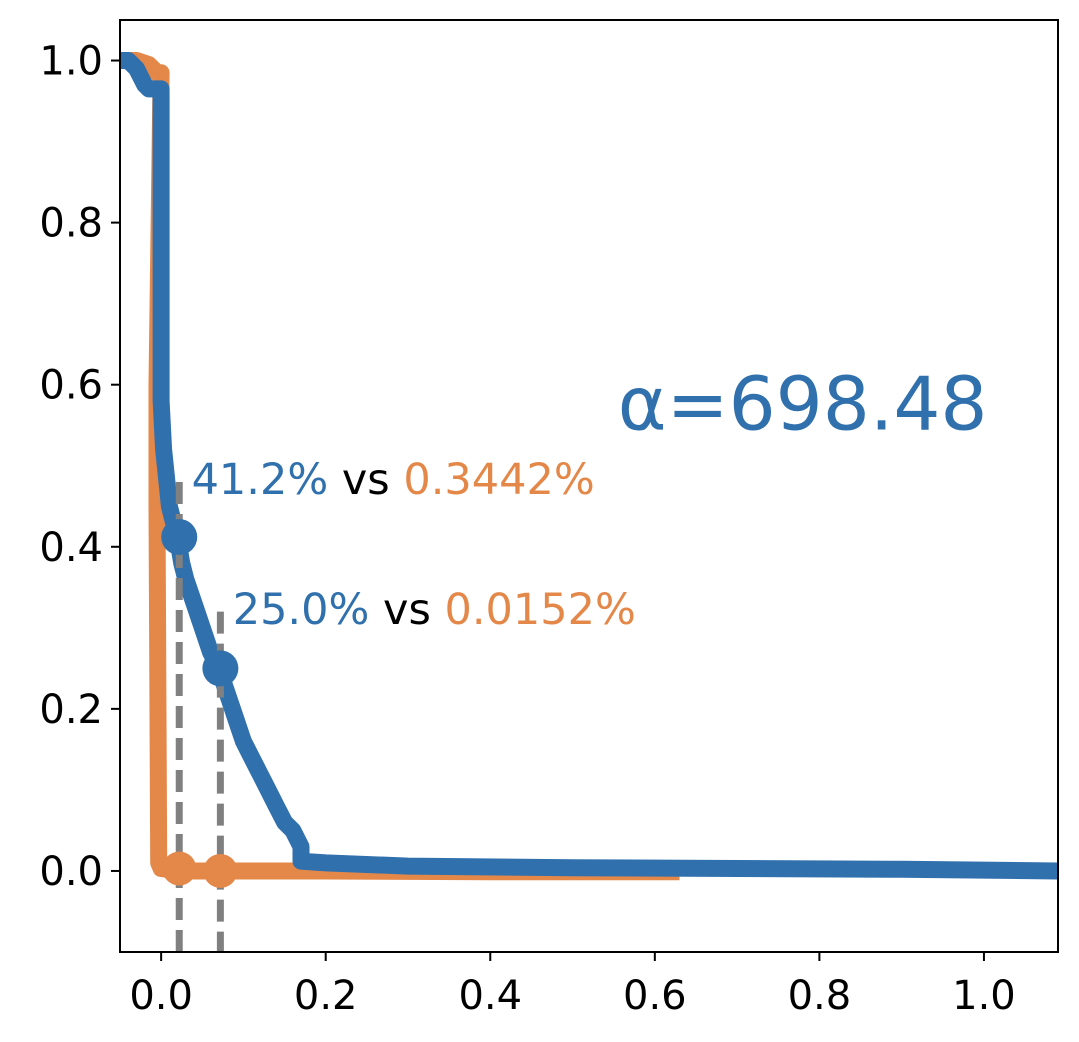  What do you see at coordinates (200, 703) in the screenshot?
I see `point-markers` at bounding box center [200, 703].